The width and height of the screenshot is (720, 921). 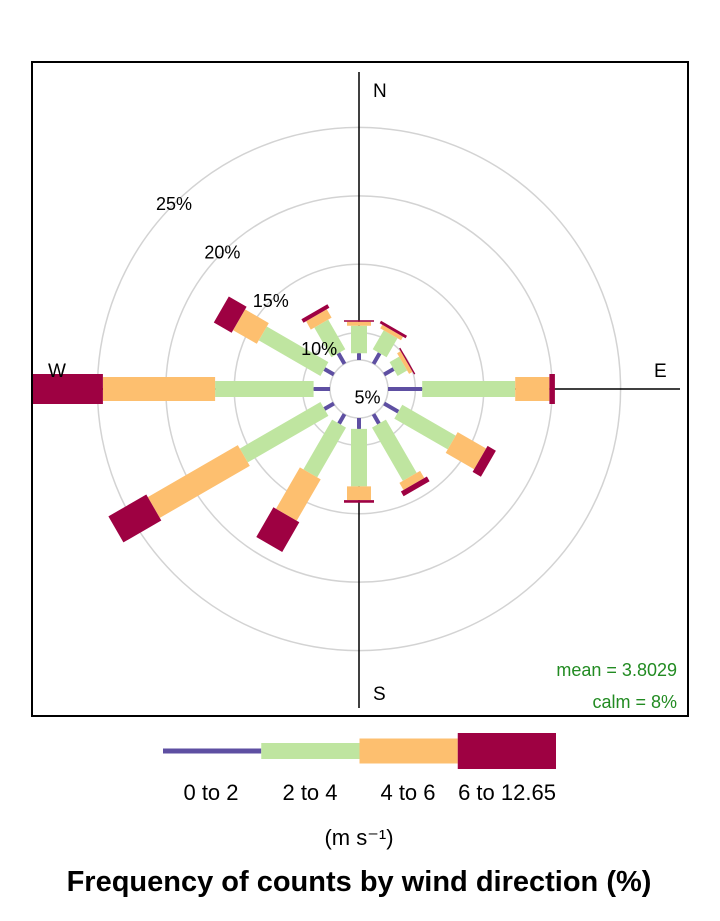 What do you see at coordinates (380, 91) in the screenshot?
I see `compass-north: N` at bounding box center [380, 91].